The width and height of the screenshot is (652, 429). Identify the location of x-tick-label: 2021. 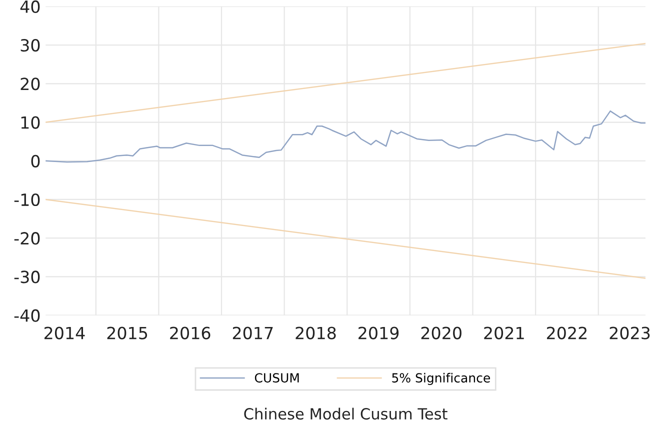
(504, 333).